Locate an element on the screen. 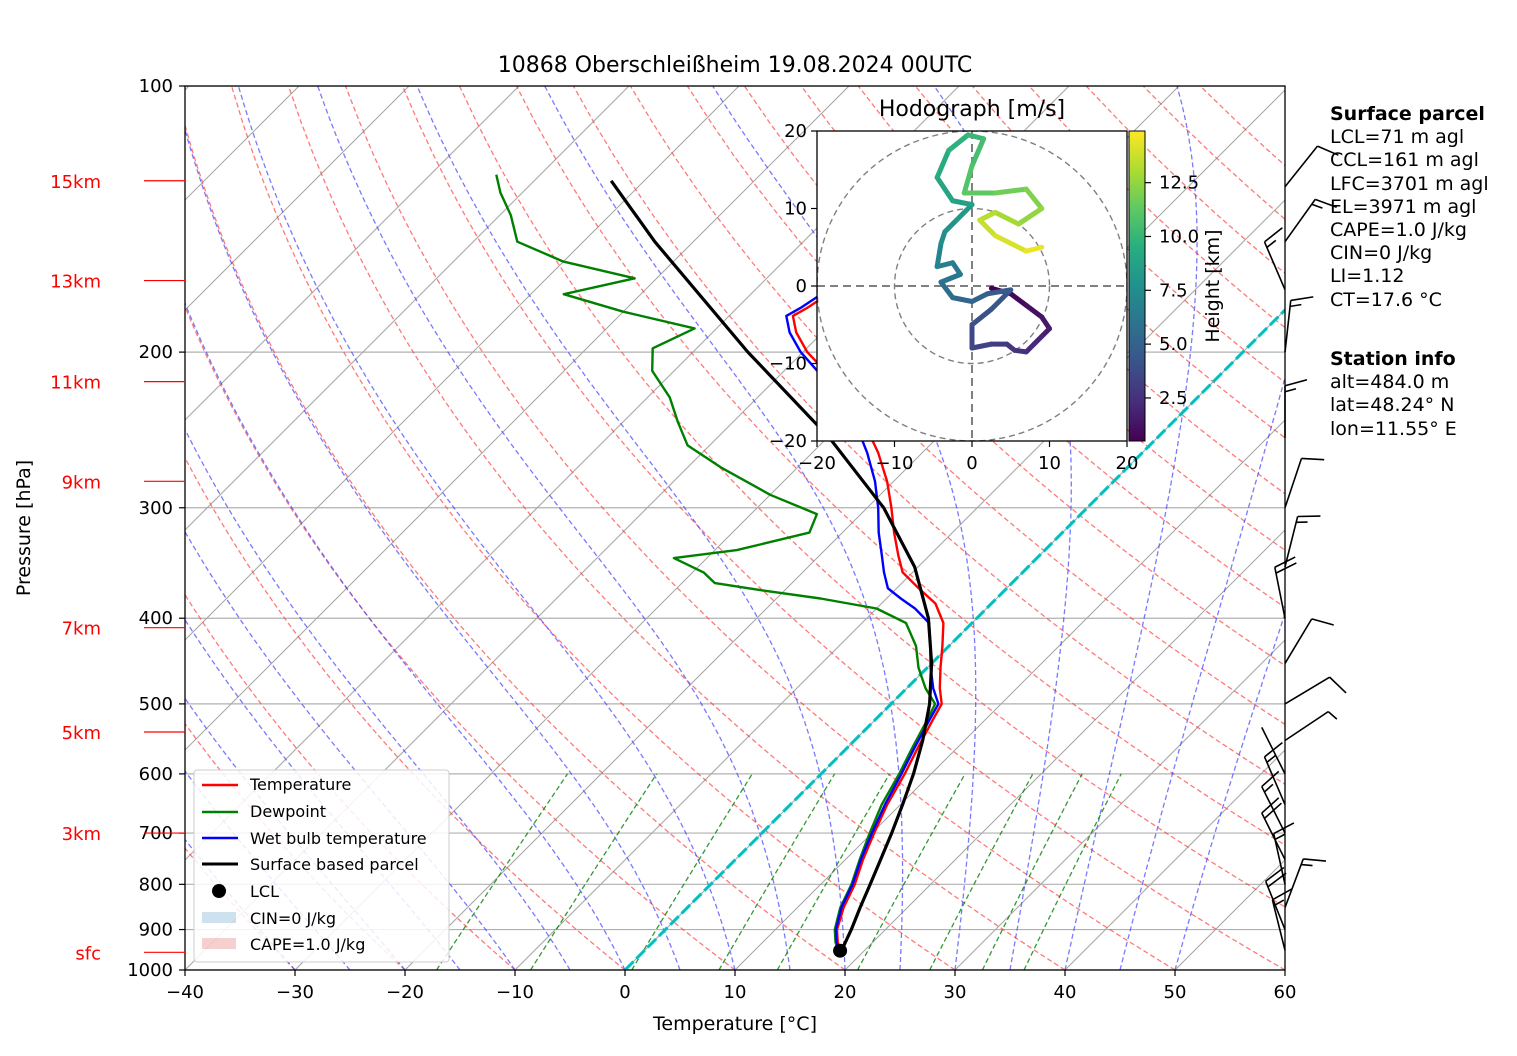  x-tick-label: 10 is located at coordinates (735, 992).